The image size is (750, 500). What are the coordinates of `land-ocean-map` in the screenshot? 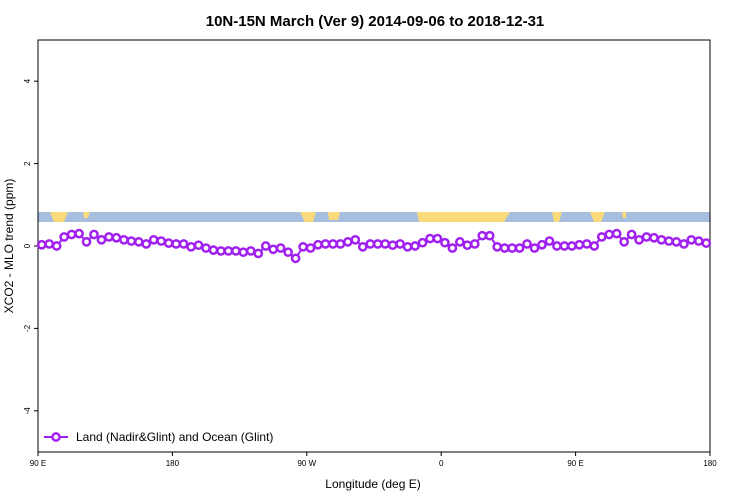 It's located at (374, 217).